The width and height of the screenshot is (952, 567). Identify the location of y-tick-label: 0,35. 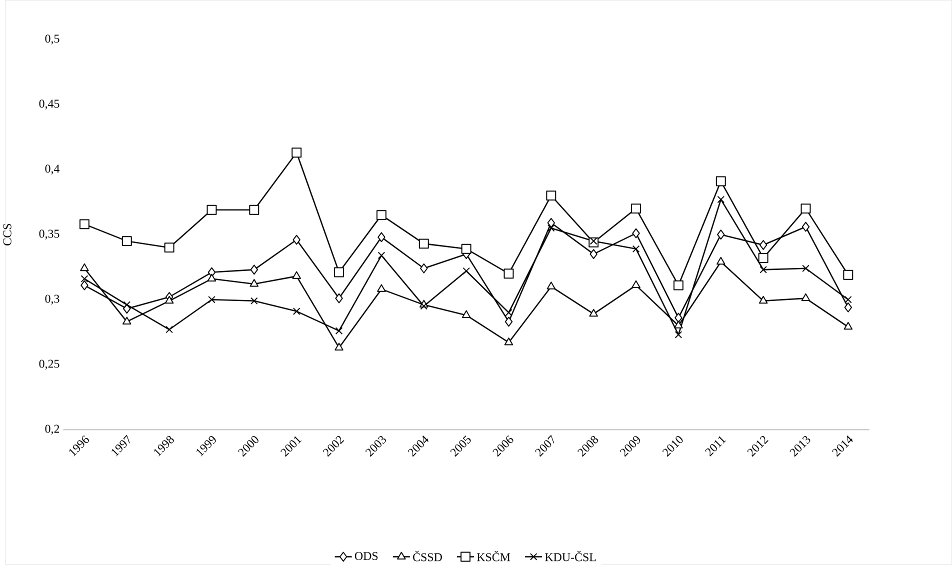
(49, 235).